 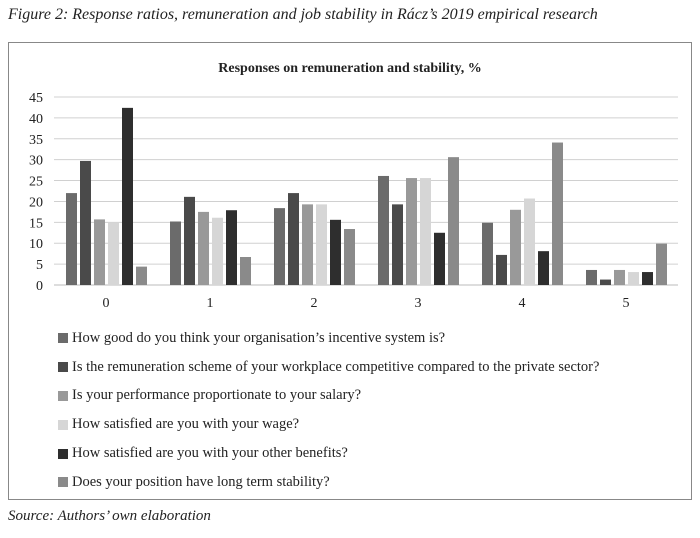 What do you see at coordinates (36, 202) in the screenshot?
I see `y-tick-label: 20` at bounding box center [36, 202].